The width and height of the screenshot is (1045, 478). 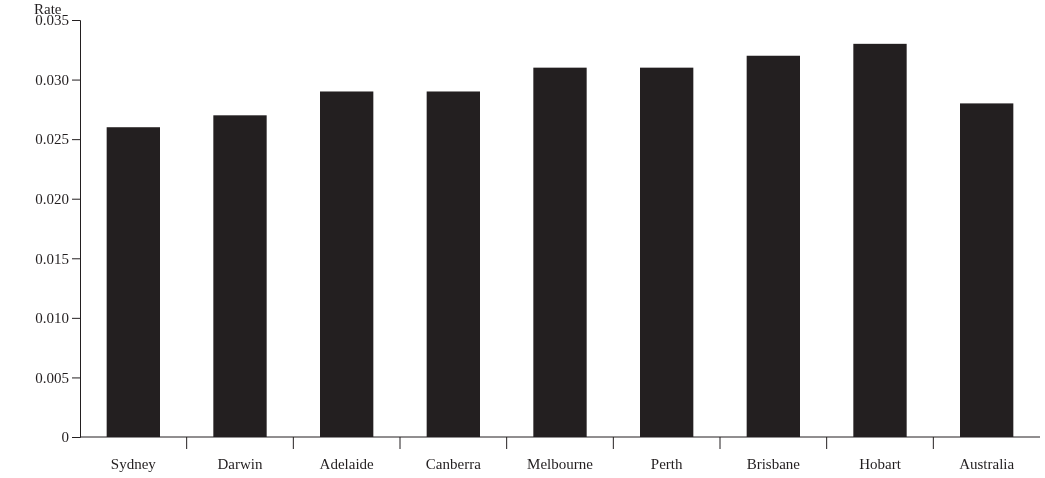 I want to click on y-tick-label: 0.030, so click(x=52, y=79).